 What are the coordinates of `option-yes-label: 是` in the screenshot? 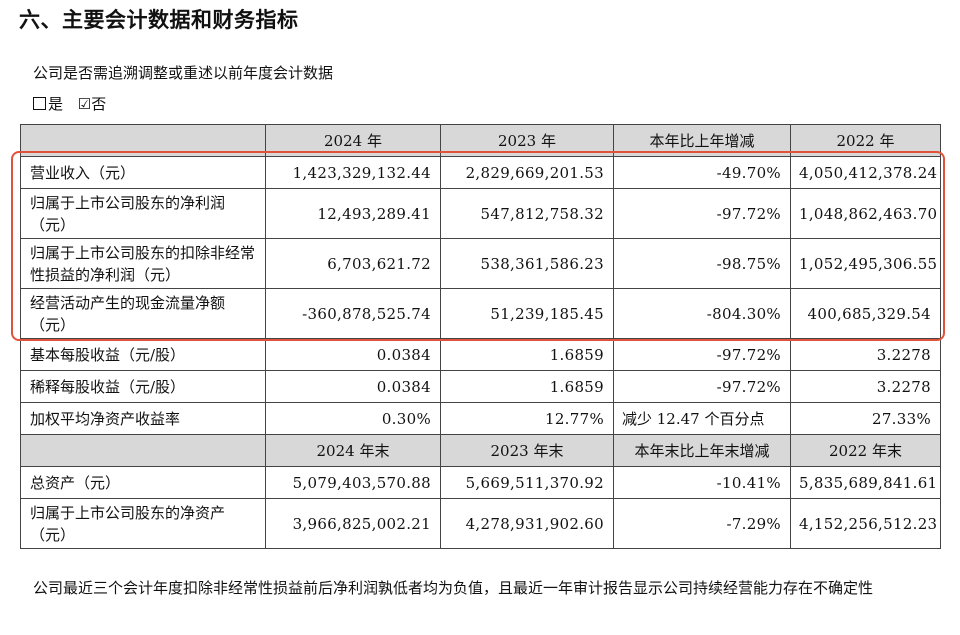 It's located at (56, 104).